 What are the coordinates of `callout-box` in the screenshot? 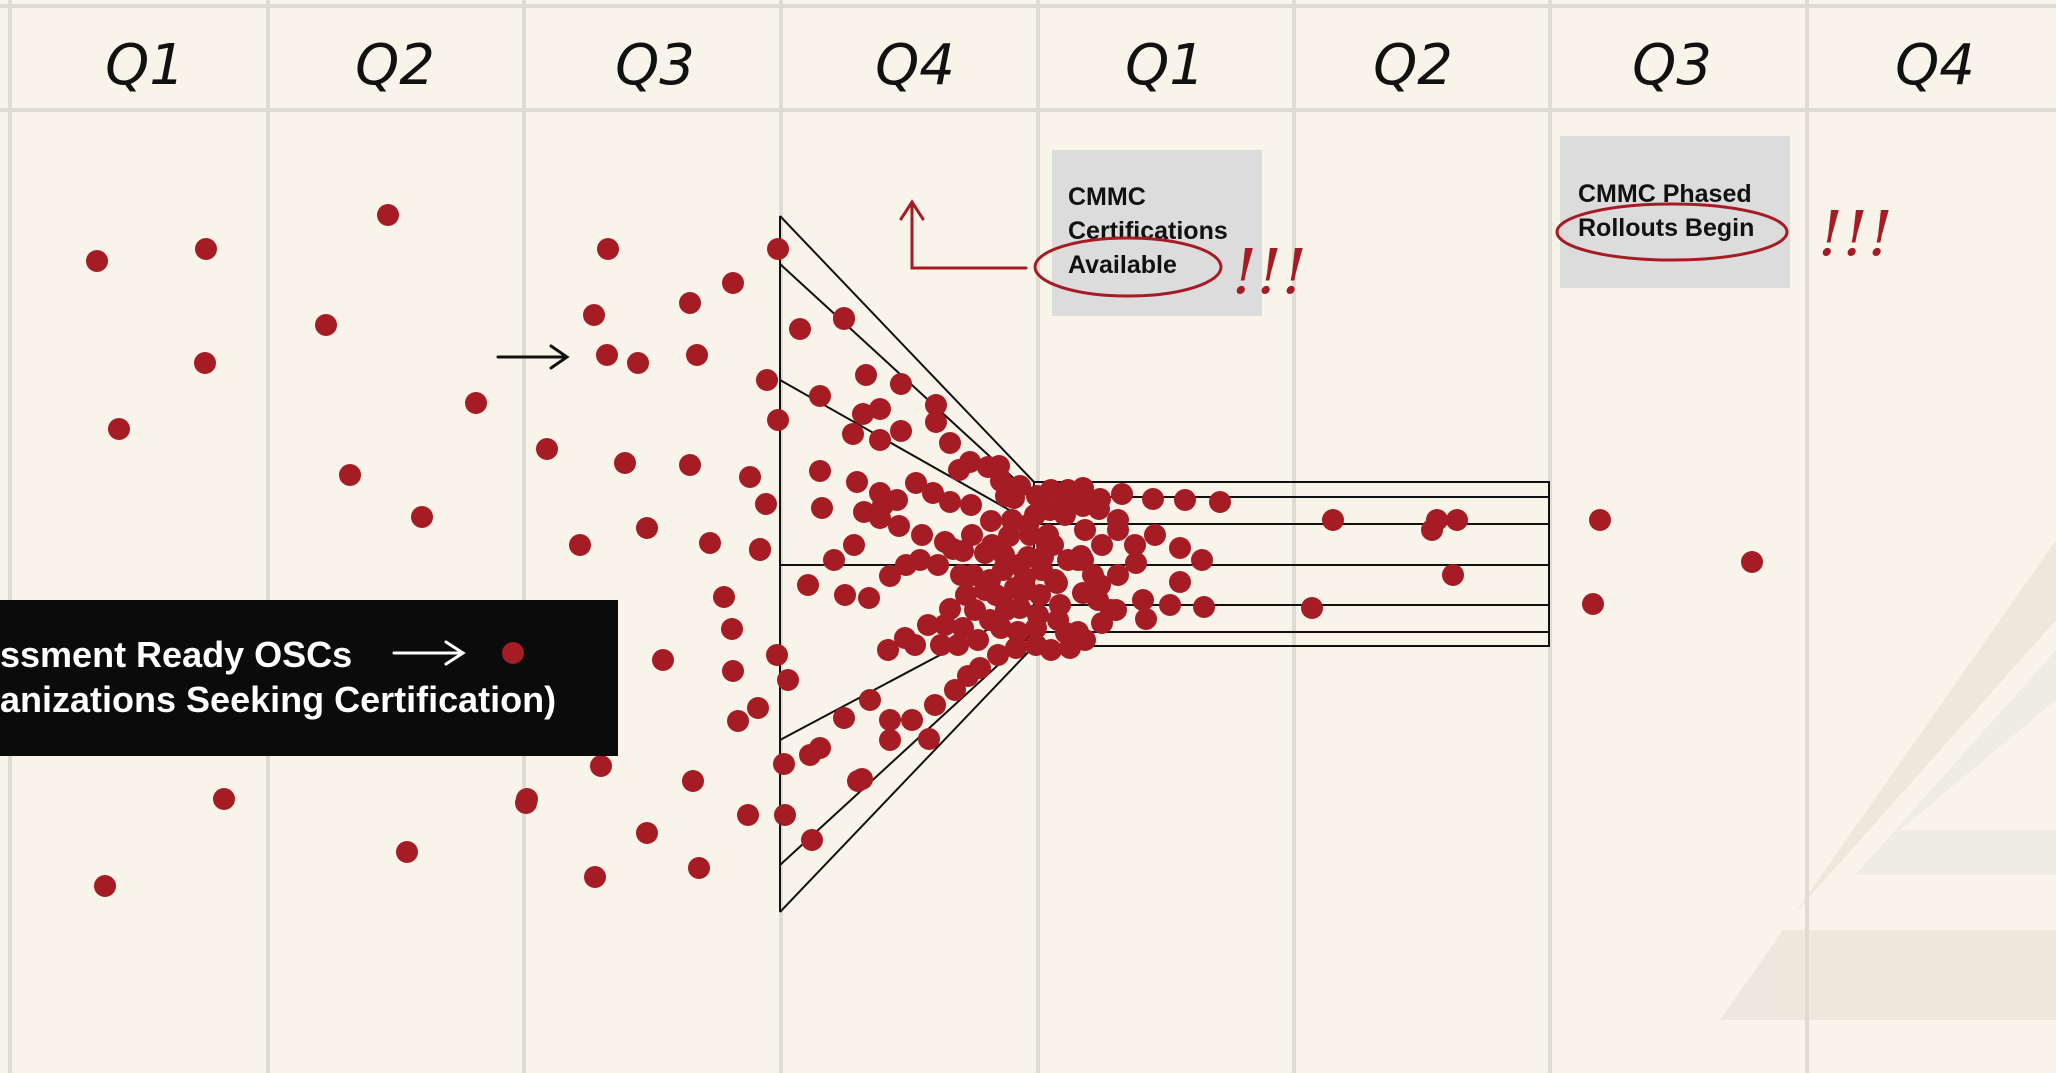 It's located at (1157, 233).